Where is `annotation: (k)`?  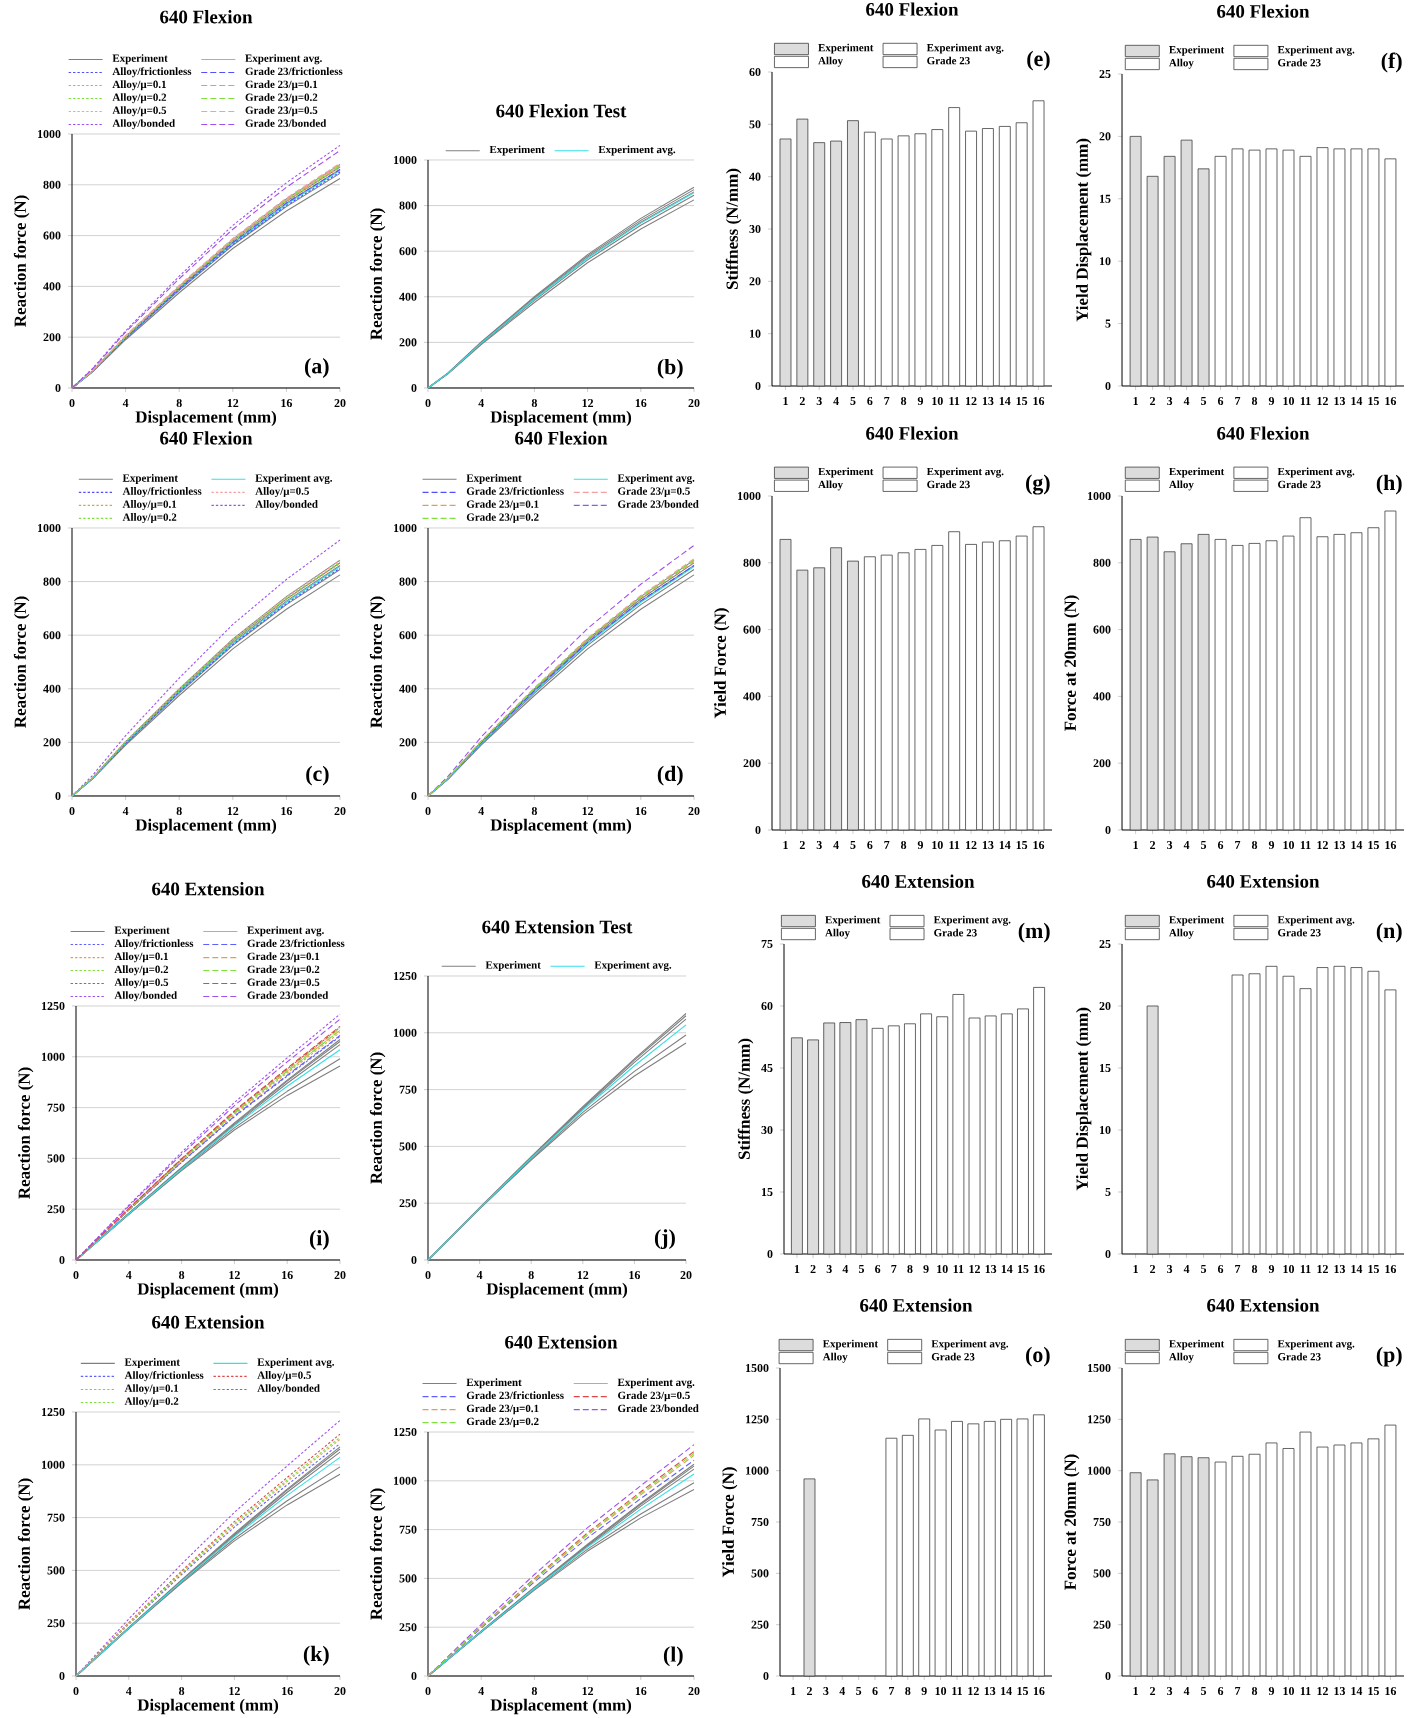 annotation: (k) is located at coordinates (316, 1655).